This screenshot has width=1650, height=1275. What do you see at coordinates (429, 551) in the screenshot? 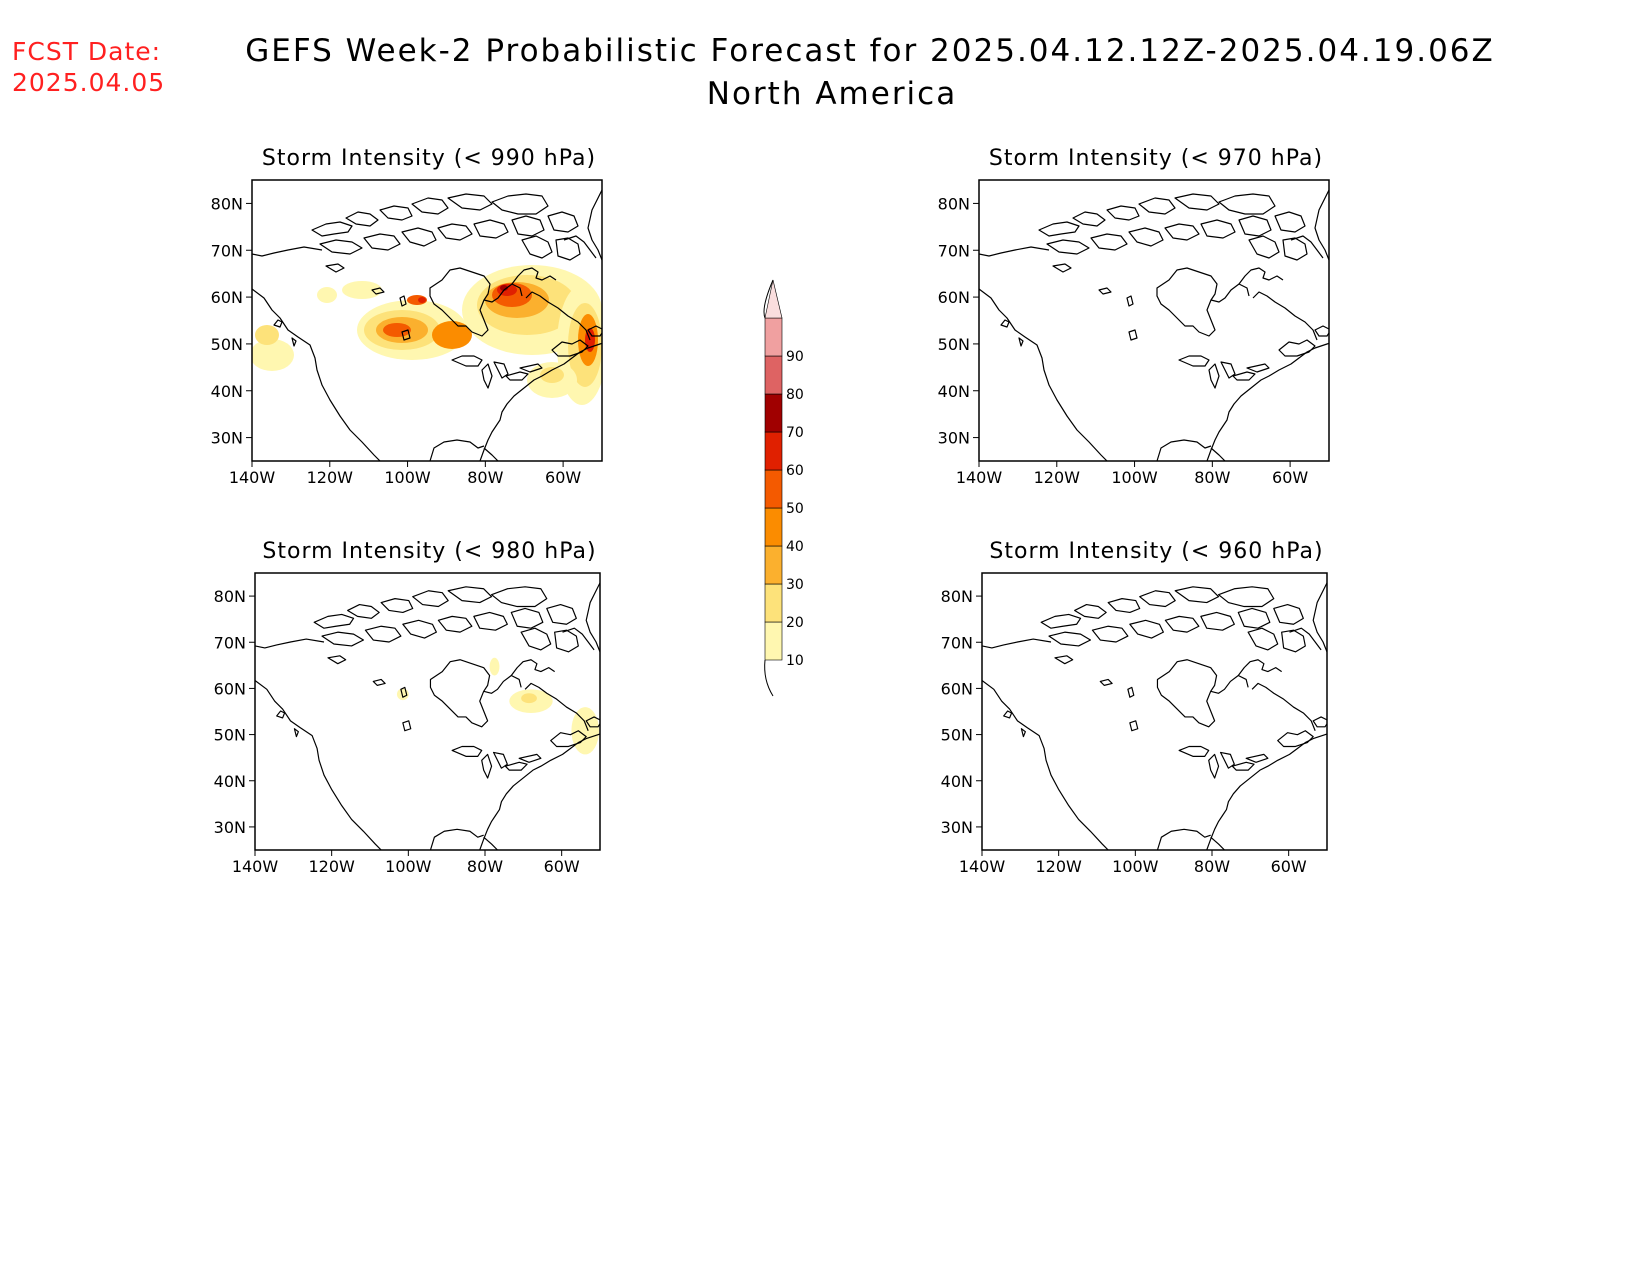
I see `panel-title: Storm Intensity (< 980 hPa)` at bounding box center [429, 551].